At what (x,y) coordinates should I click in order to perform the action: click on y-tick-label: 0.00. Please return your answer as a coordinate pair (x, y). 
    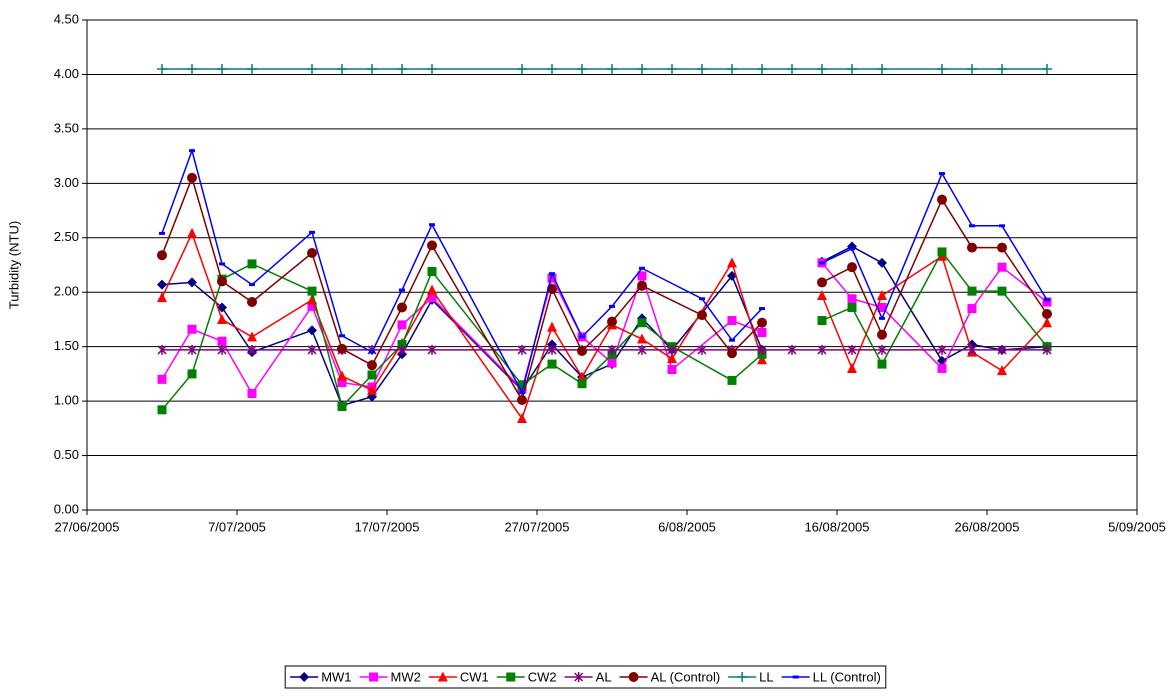
    Looking at the image, I should click on (66, 508).